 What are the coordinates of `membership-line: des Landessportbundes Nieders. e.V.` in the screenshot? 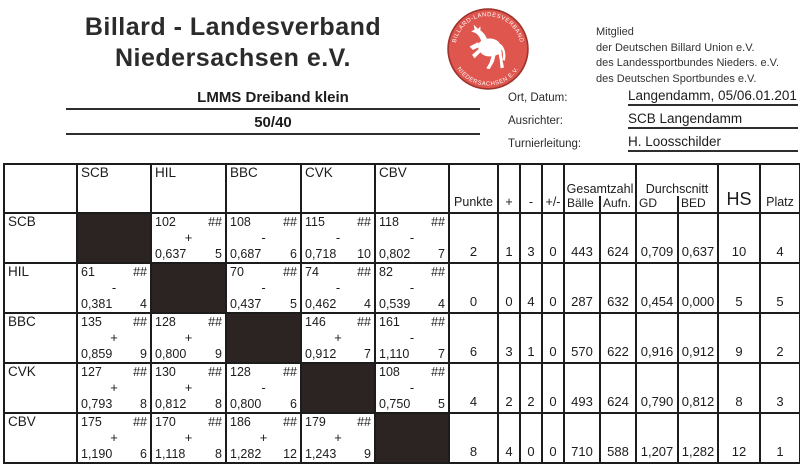 It's located at (688, 63).